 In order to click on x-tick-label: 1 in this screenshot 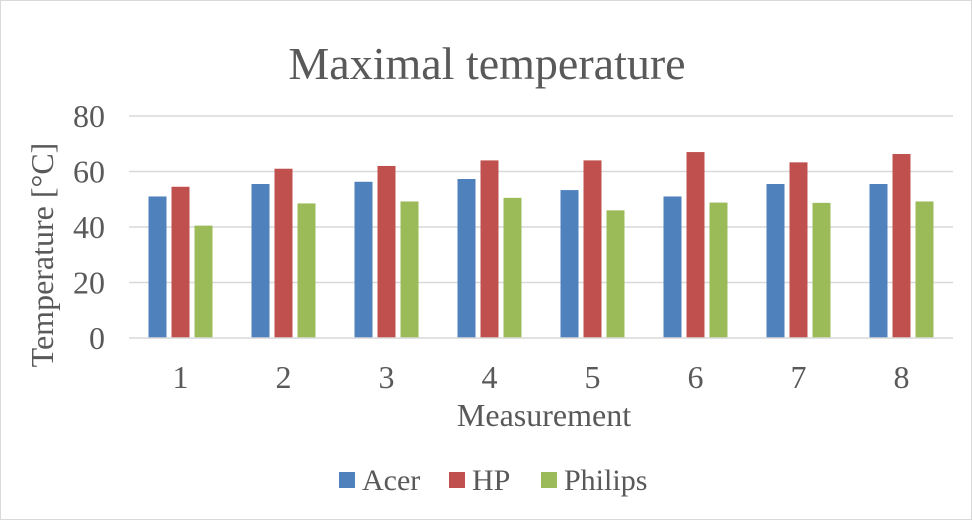, I will do `click(181, 377)`.